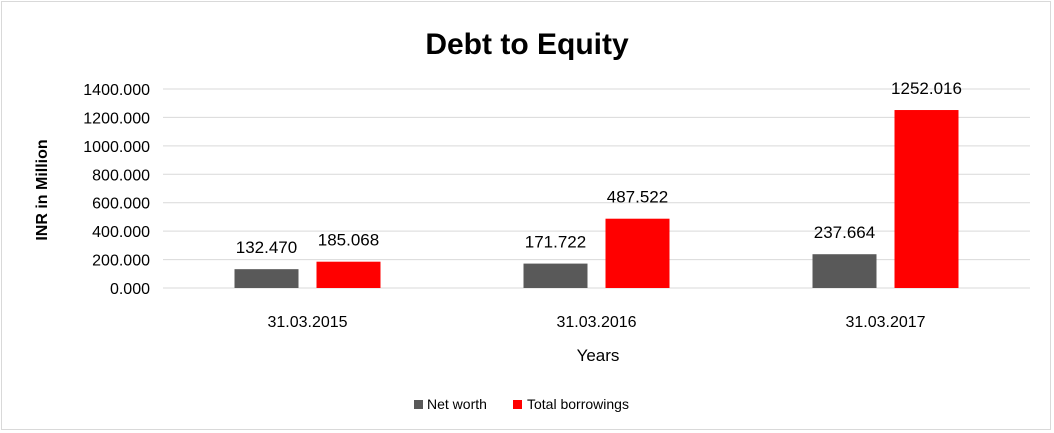 Image resolution: width=1054 pixels, height=433 pixels. Describe the element at coordinates (116, 147) in the screenshot. I see `y-tick-label: 1000.000` at that location.